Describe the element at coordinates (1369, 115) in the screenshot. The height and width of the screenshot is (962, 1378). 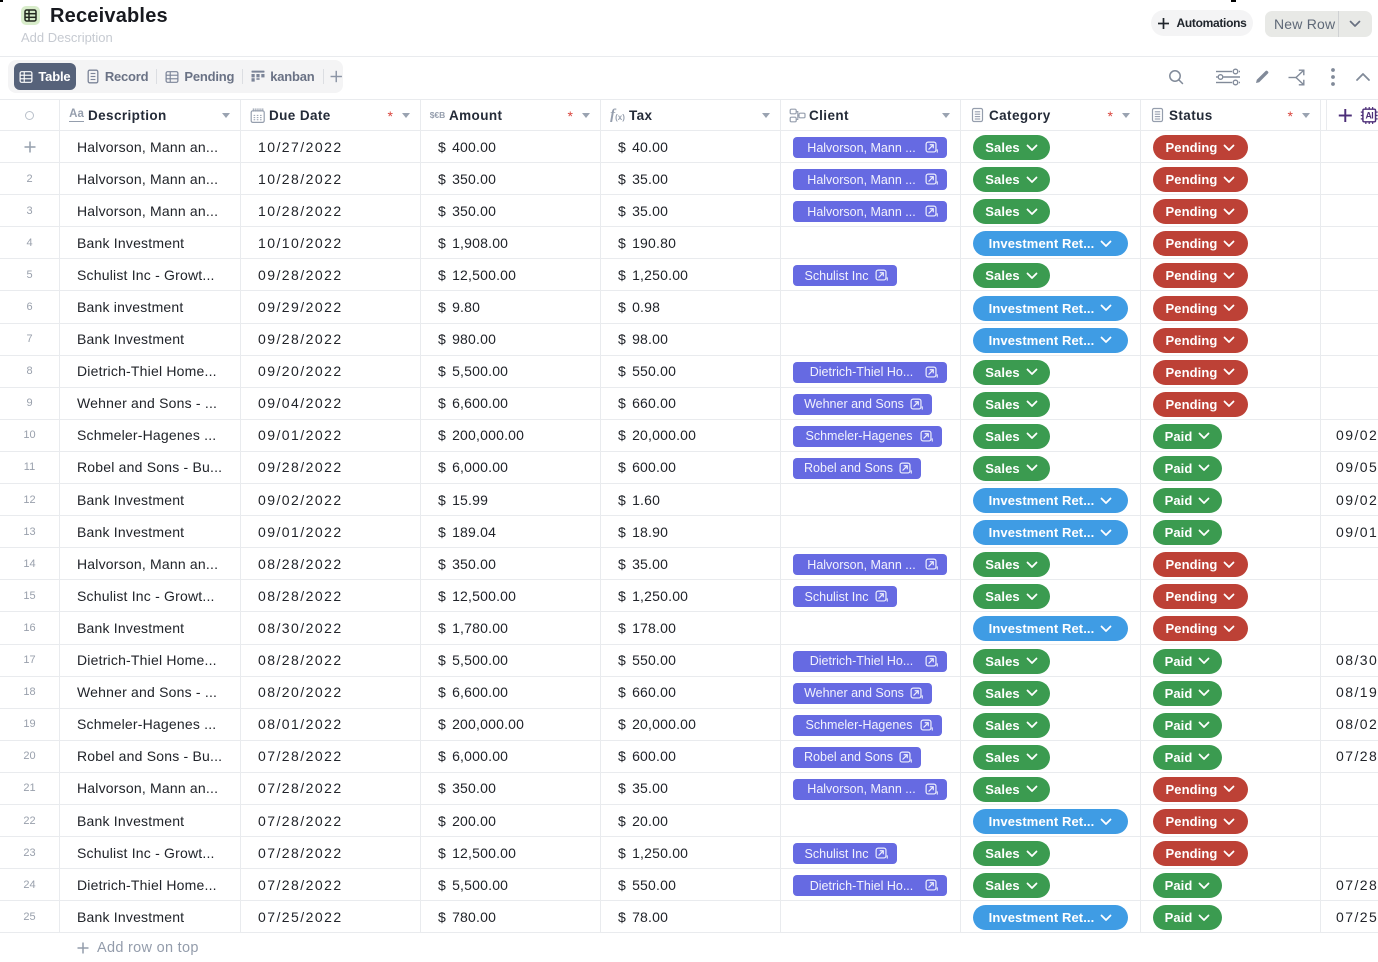
I see `svg-text: AI` at that location.